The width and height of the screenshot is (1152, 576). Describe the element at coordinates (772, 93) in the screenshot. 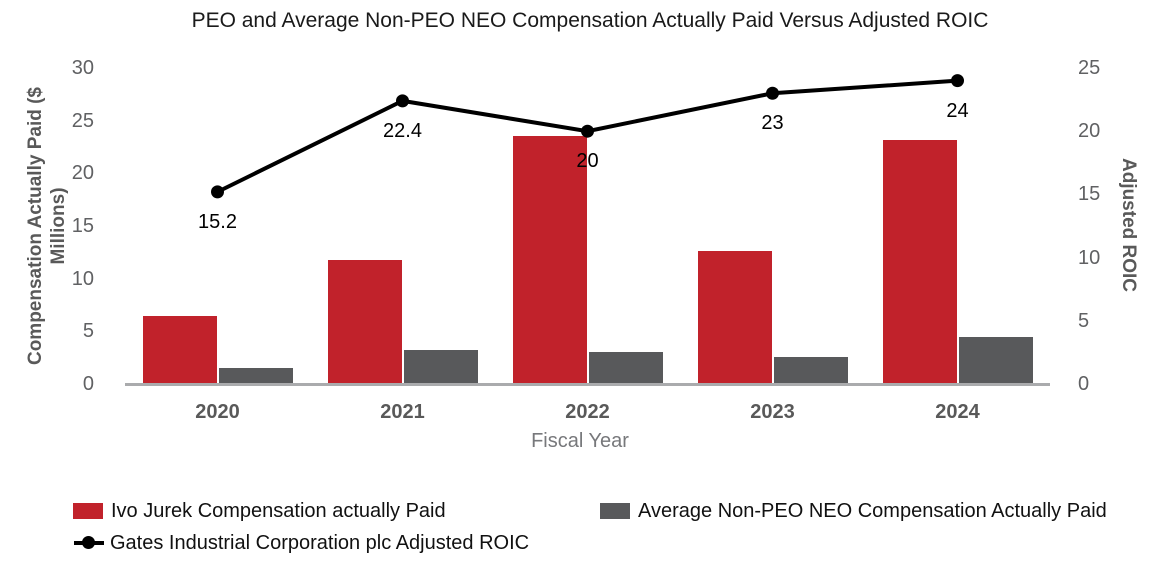

I see `line-point-2023` at that location.